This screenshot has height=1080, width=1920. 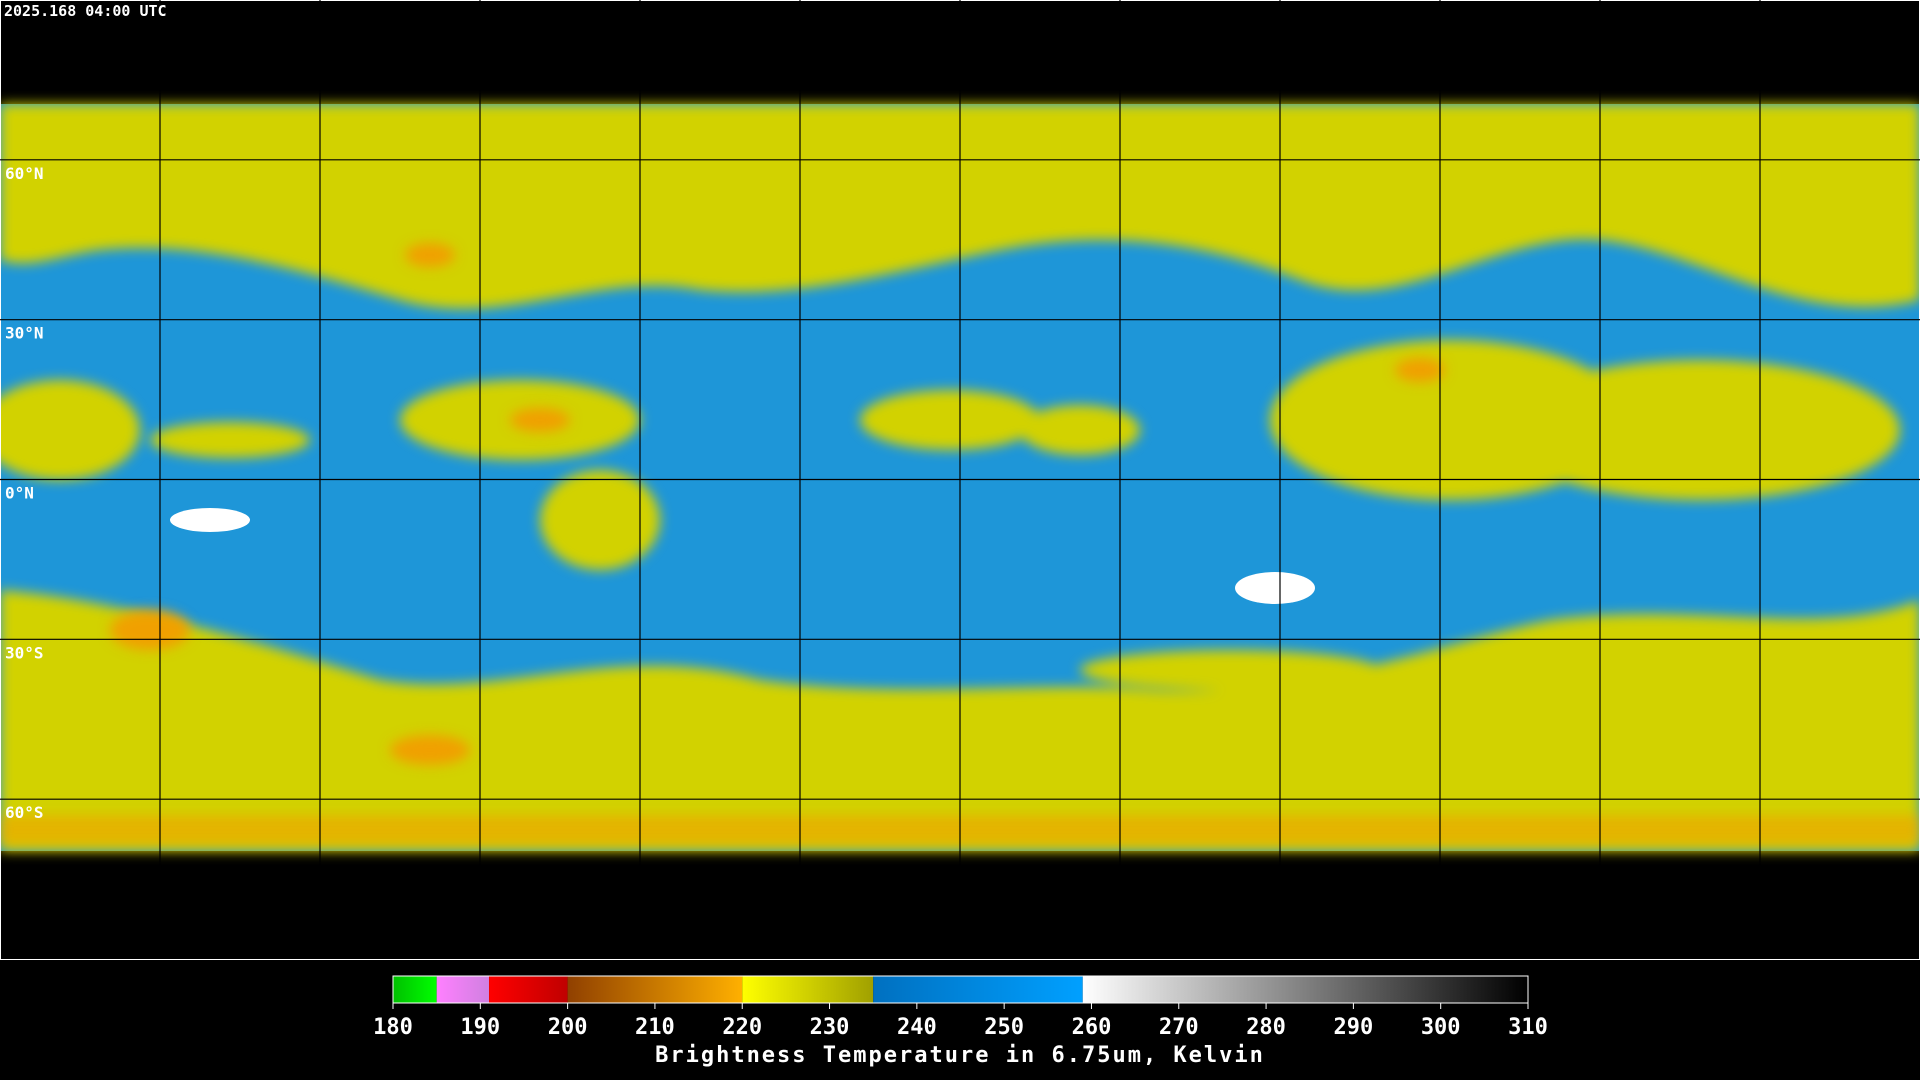 I want to click on colorbar-tick-label: 260, so click(x=1092, y=1027).